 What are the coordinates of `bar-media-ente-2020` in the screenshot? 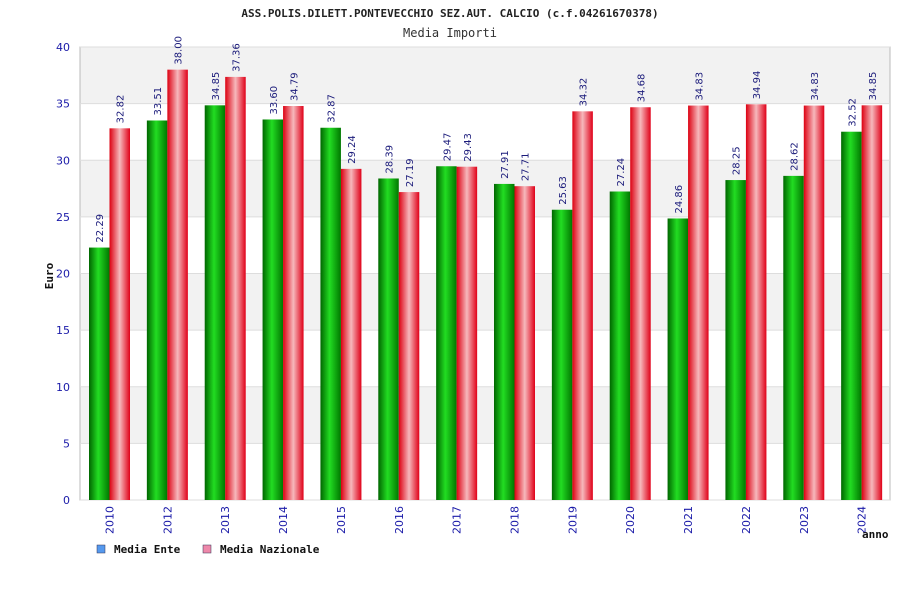 It's located at (620, 345).